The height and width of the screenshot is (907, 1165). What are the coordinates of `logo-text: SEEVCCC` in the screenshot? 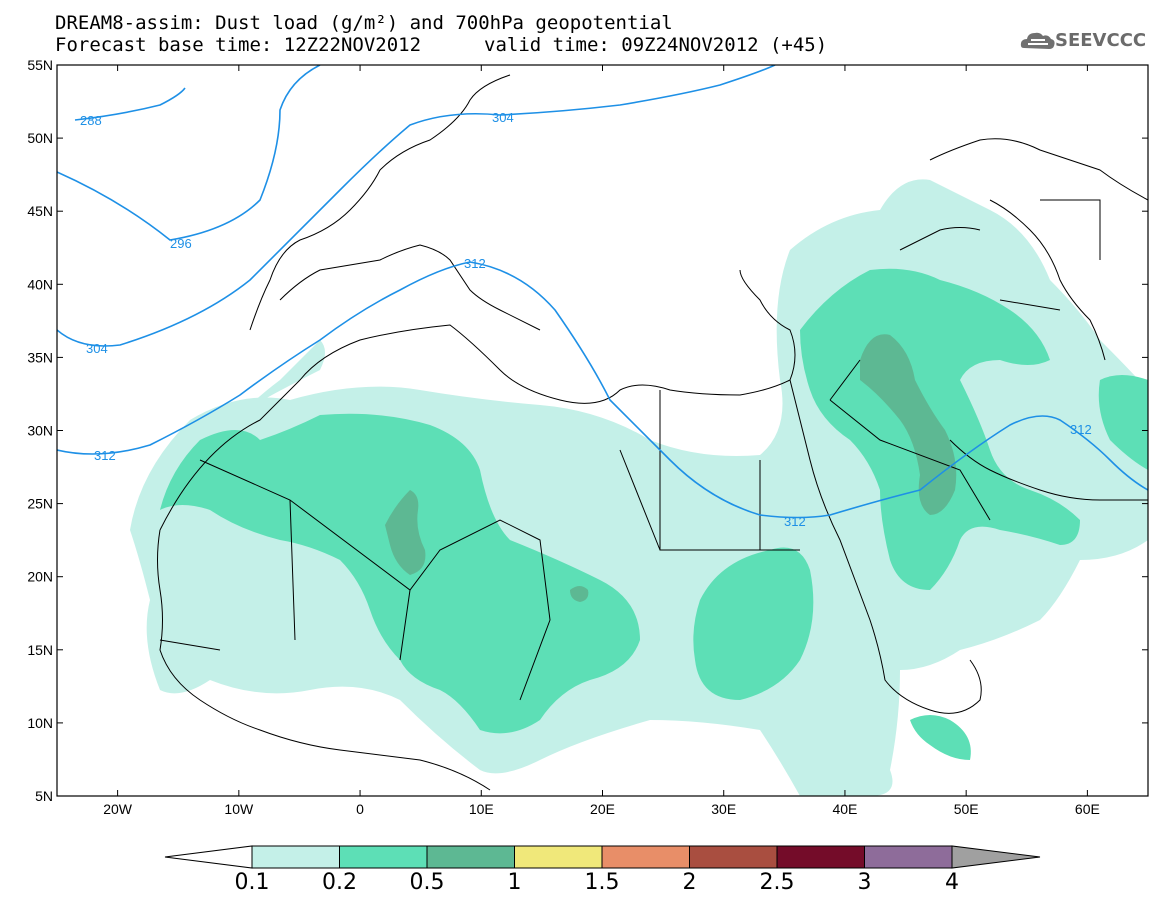 It's located at (1101, 40).